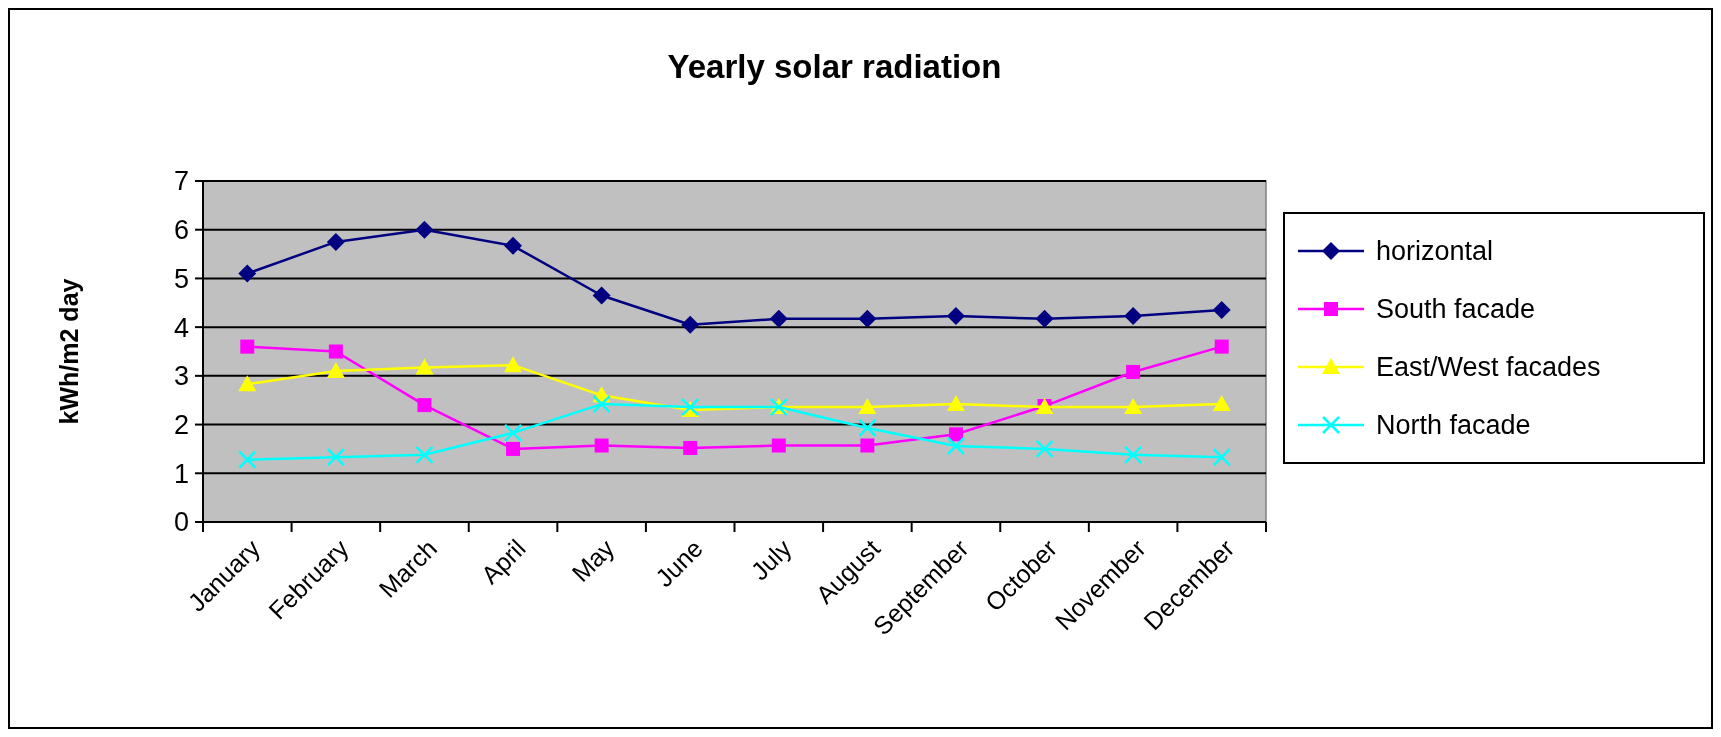 The width and height of the screenshot is (1721, 737). I want to click on y-tick-label: 2, so click(181, 425).